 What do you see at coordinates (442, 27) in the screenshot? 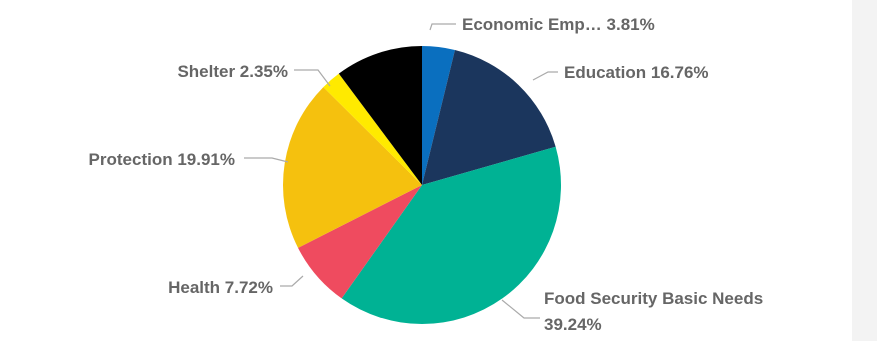
I see `leader-line-economic-emp` at bounding box center [442, 27].